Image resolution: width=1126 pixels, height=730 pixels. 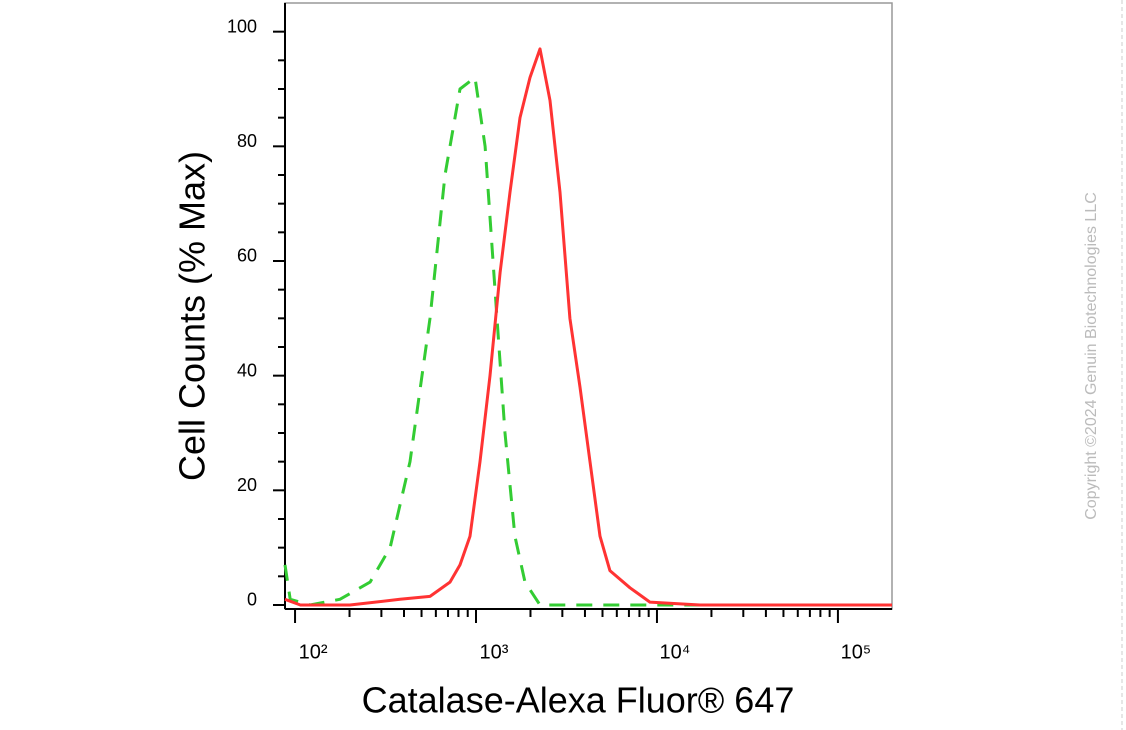 What do you see at coordinates (578, 700) in the screenshot?
I see `x-axis-label: Catalase-Alexa Fluor® 647` at bounding box center [578, 700].